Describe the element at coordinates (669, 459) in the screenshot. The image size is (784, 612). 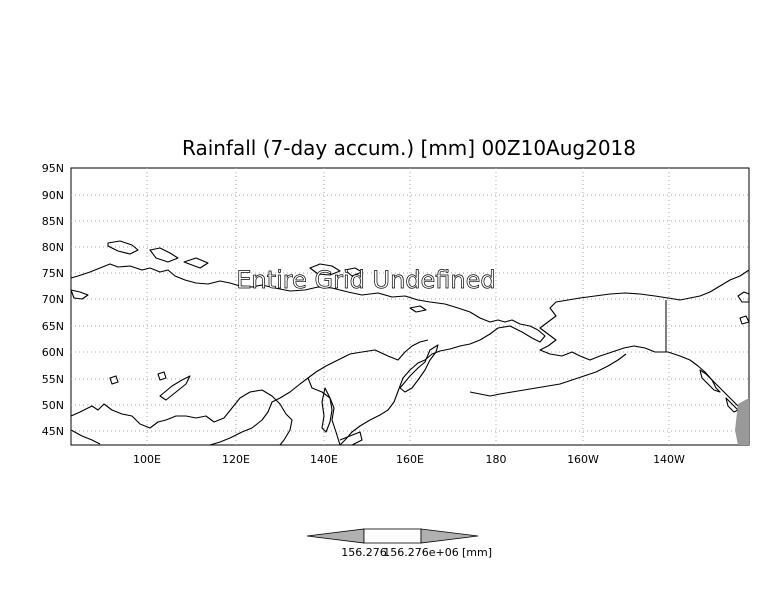
I see `lon-label: 140W` at that location.